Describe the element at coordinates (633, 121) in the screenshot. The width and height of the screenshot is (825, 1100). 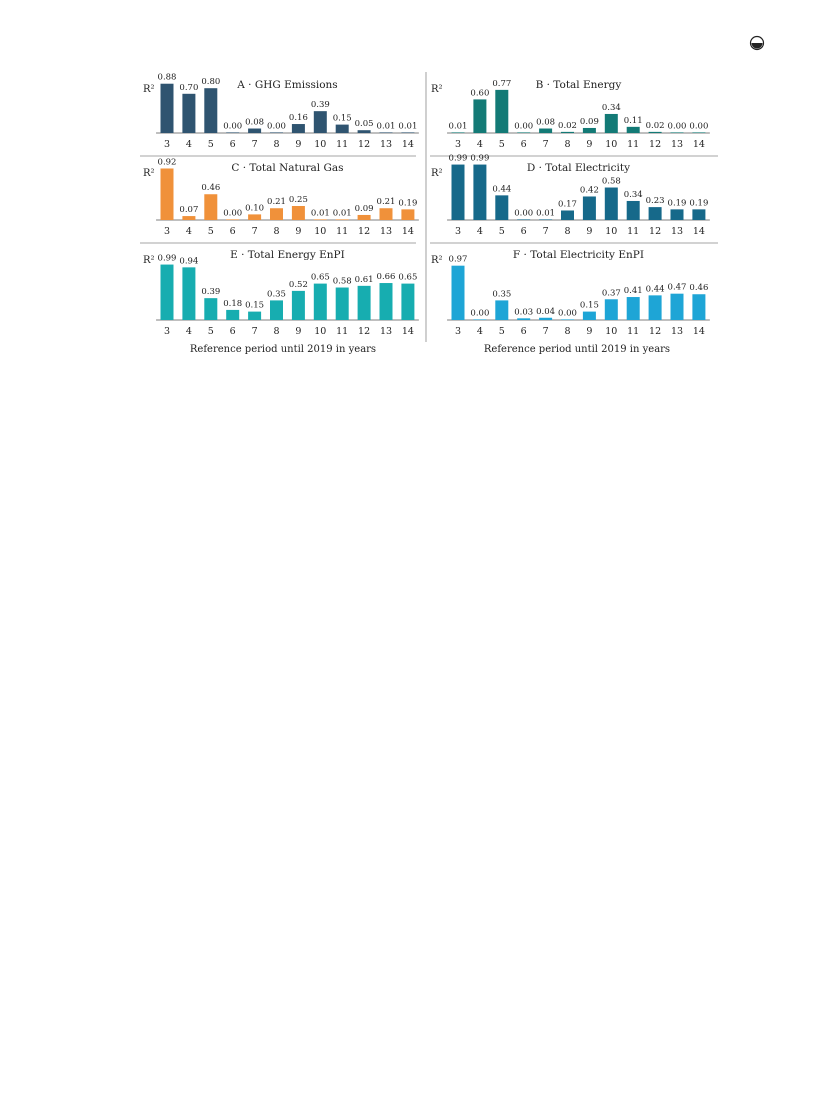
I see `data-label-11: 0.11` at that location.